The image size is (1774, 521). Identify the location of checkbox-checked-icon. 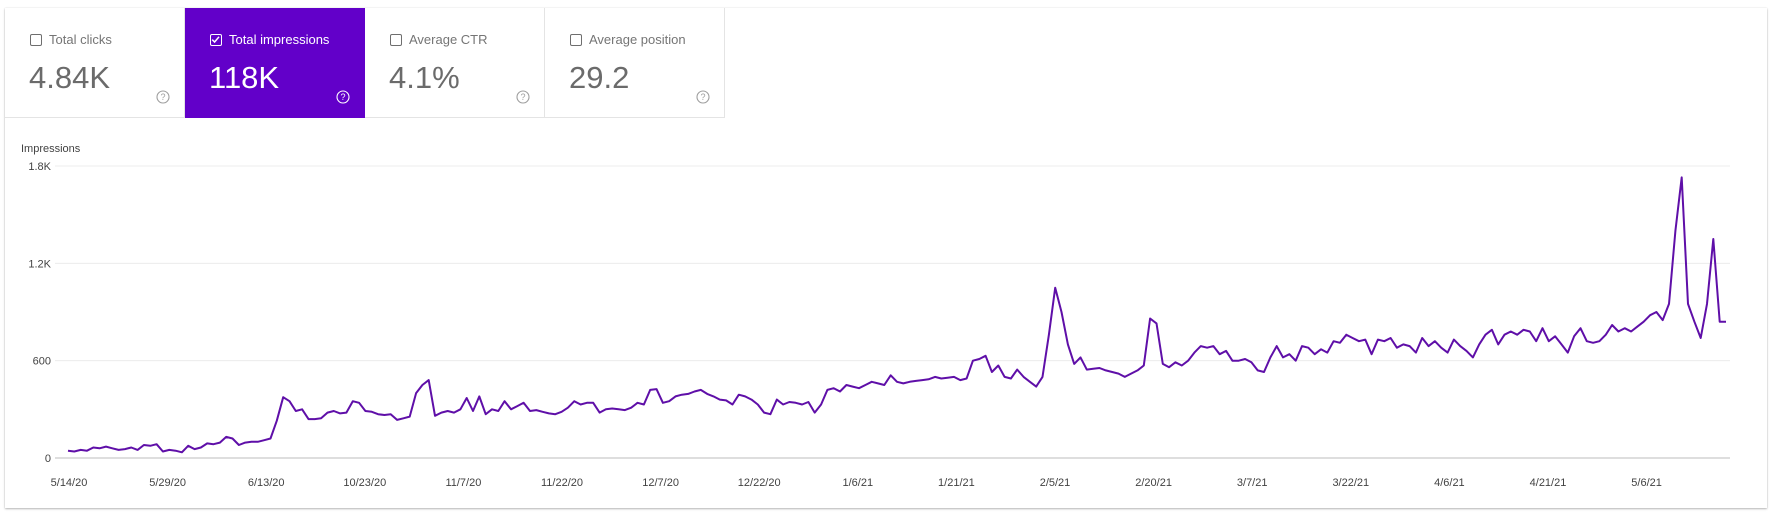
(216, 40).